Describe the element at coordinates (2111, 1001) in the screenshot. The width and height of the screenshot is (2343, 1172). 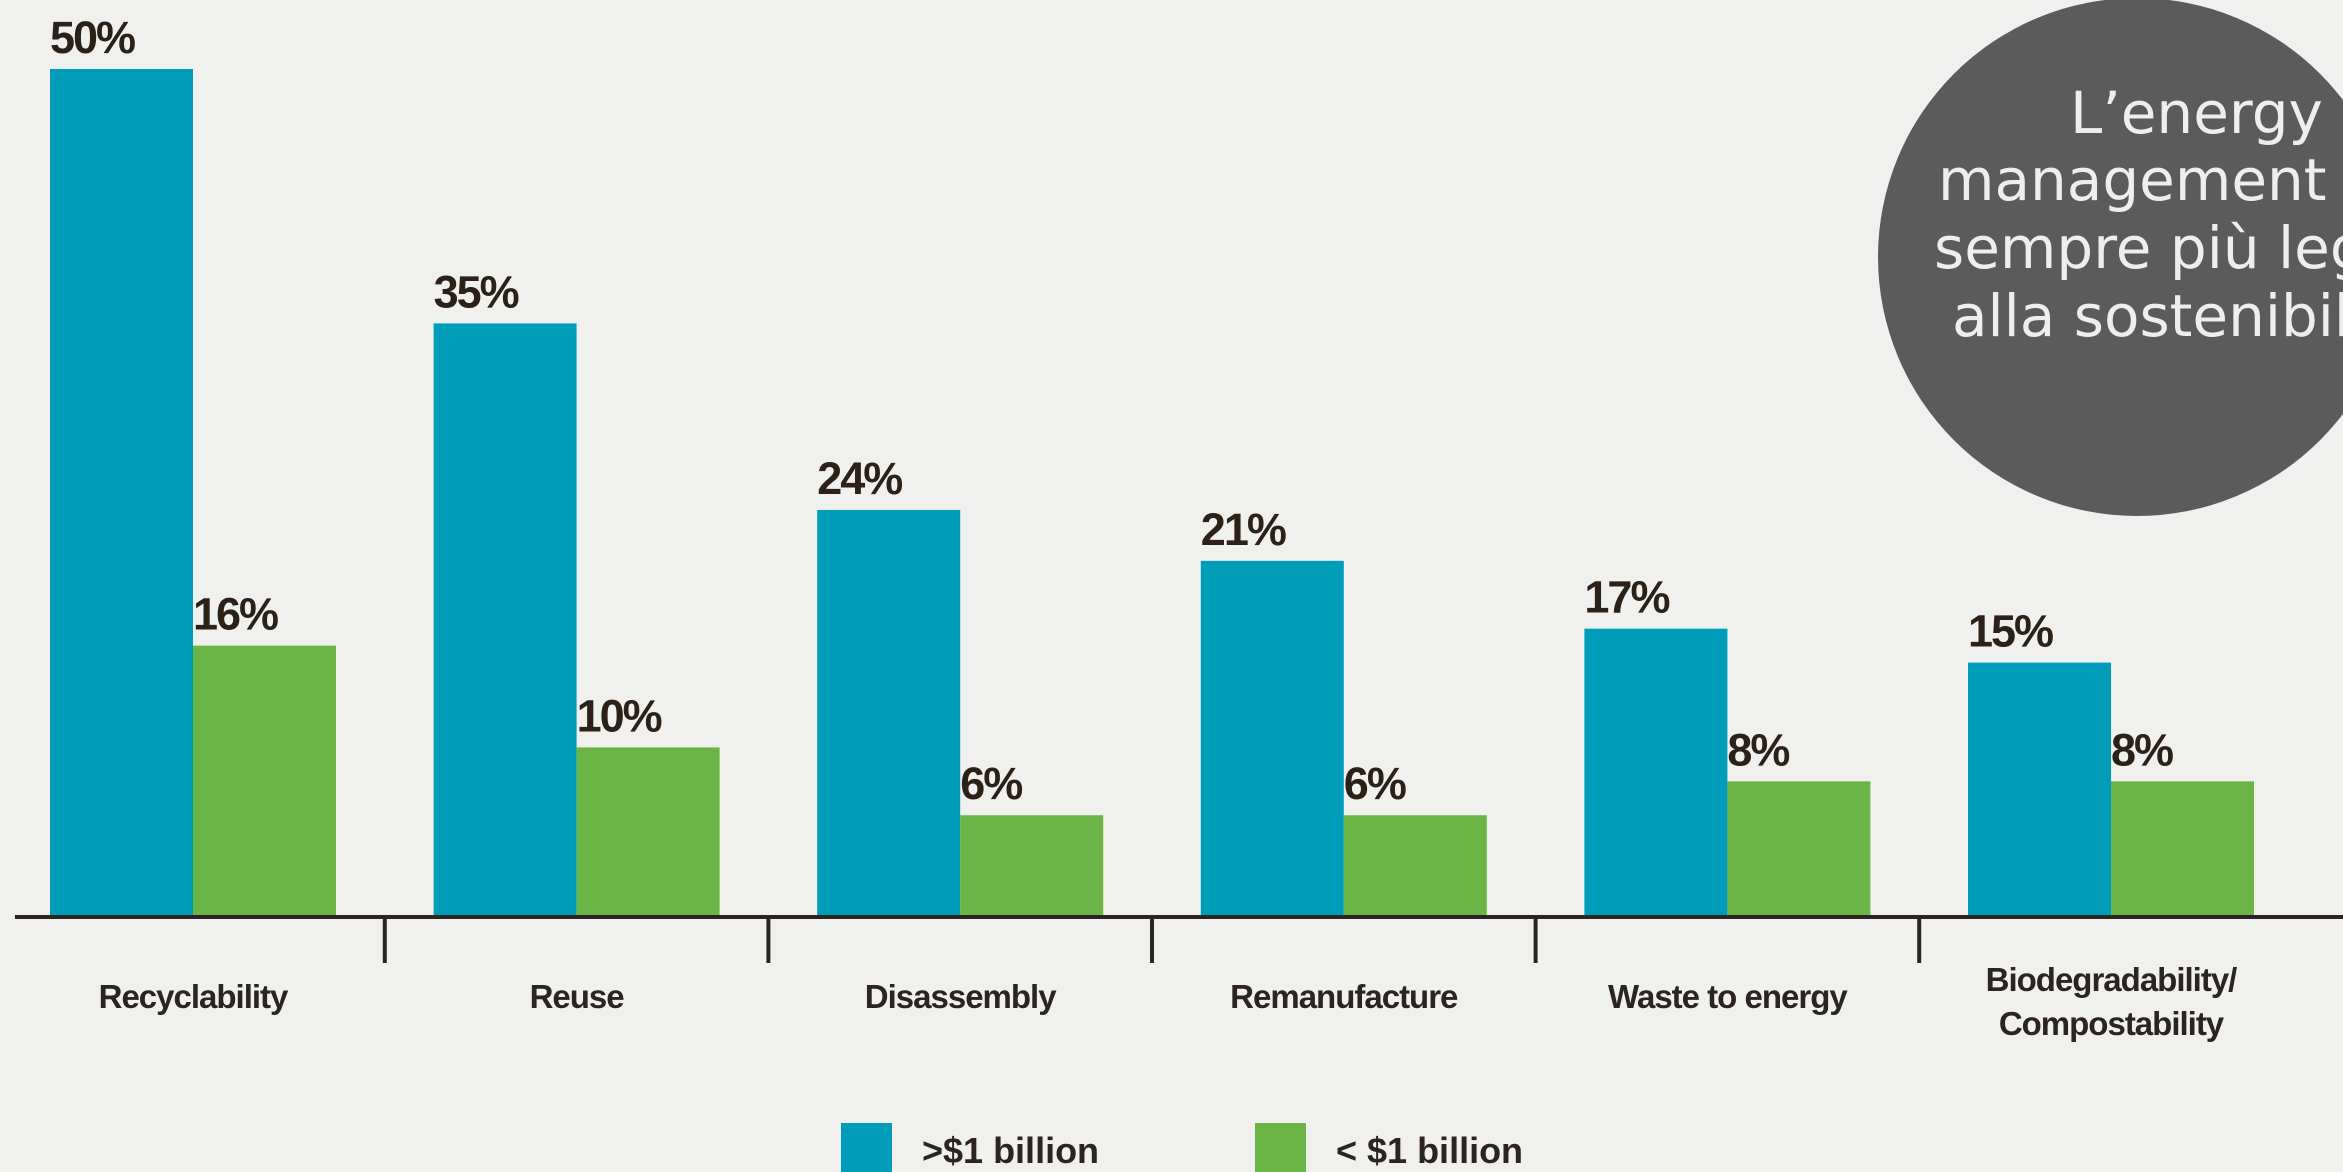
I see `x-tick-label: Biodegradability/ Compostability` at that location.